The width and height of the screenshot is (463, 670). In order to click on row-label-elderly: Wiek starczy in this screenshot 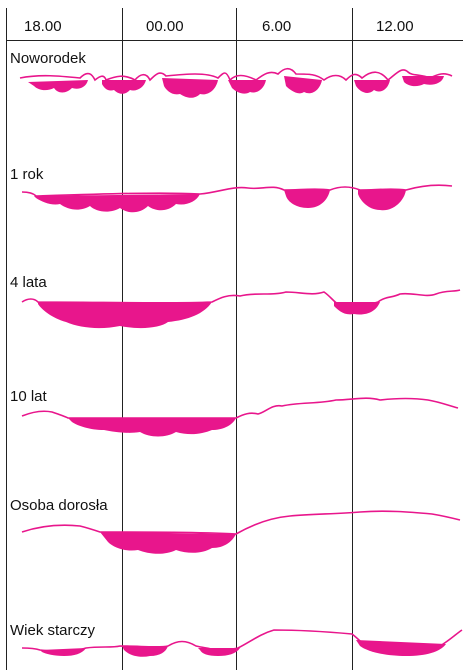, I will do `click(53, 630)`.